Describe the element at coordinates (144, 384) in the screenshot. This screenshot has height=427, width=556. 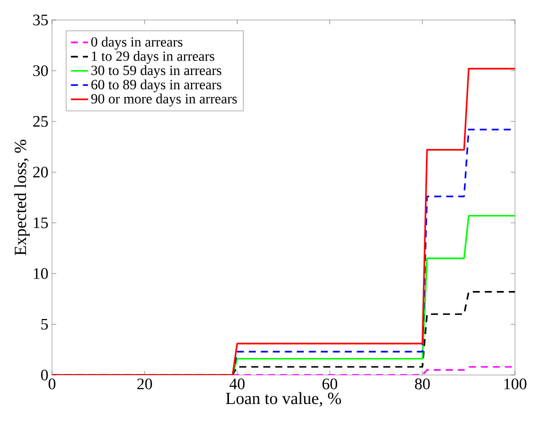
I see `x-tick-label: 20` at that location.